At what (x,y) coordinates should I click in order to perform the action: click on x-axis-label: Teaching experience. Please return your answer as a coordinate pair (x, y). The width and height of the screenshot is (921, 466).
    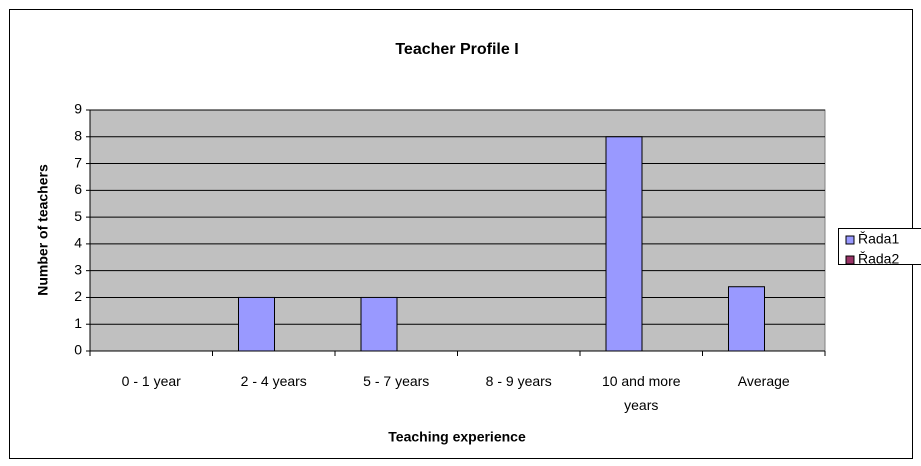
    Looking at the image, I should click on (457, 437).